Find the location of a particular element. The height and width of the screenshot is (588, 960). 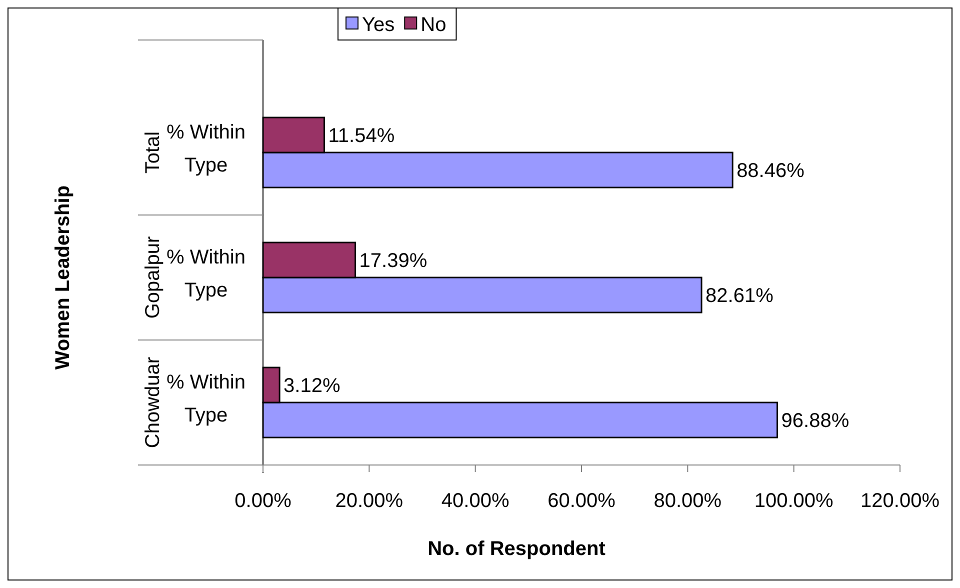

data-label: 3.12% is located at coordinates (312, 386).